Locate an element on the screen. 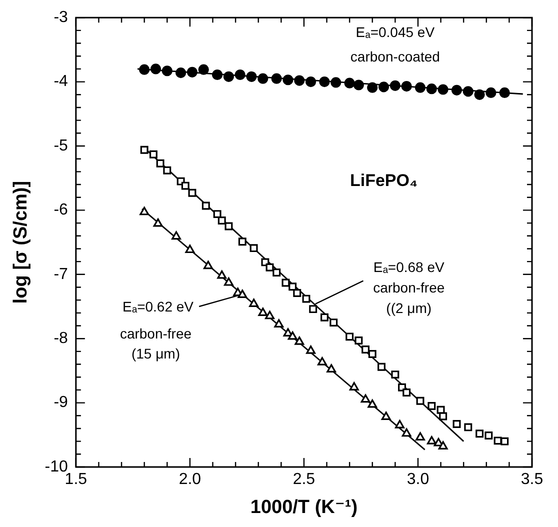  x-tick-label: 3.5 is located at coordinates (532, 479).